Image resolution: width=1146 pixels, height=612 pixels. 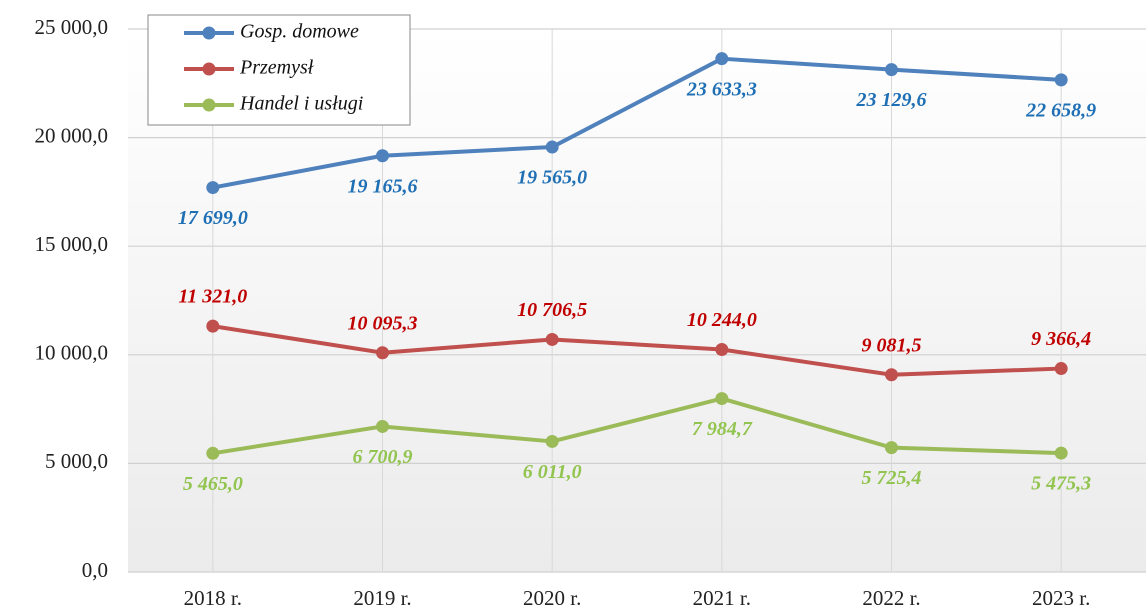 I want to click on data-label: 5 475,3, so click(x=1061, y=484).